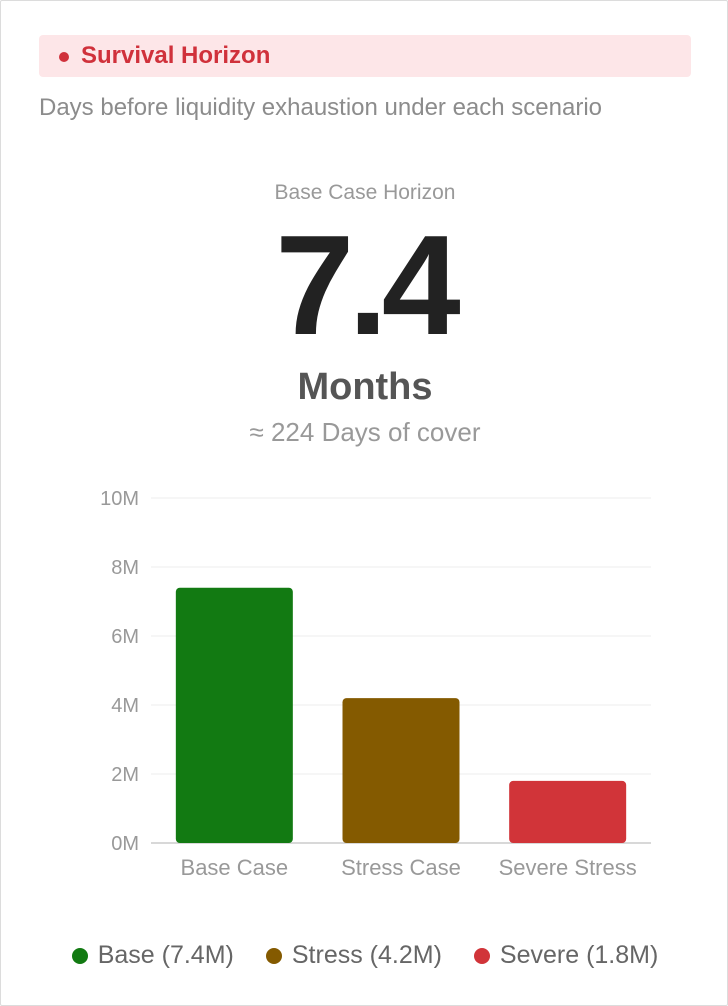 Image resolution: width=728 pixels, height=1006 pixels. I want to click on legend-item: Base (7.4M), so click(152, 955).